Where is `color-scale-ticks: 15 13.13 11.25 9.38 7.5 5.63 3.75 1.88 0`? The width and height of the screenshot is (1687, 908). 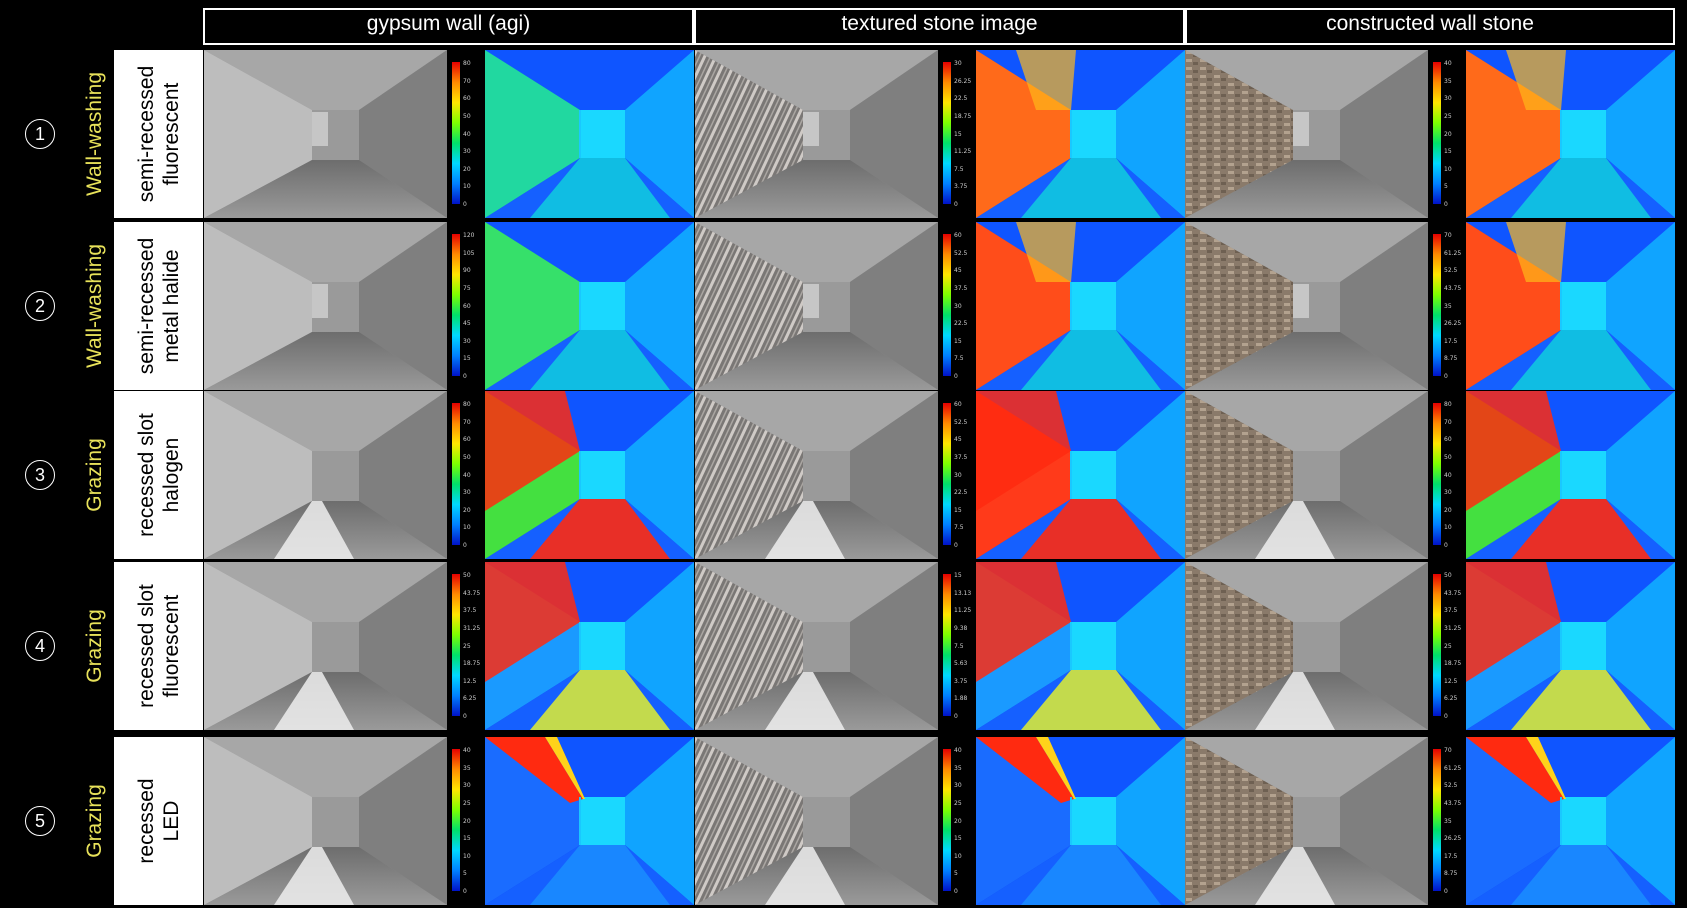
color-scale-ticks: 15 13.13 11.25 9.38 7.5 5.63 3.75 1.88 0 is located at coordinates (965, 646).